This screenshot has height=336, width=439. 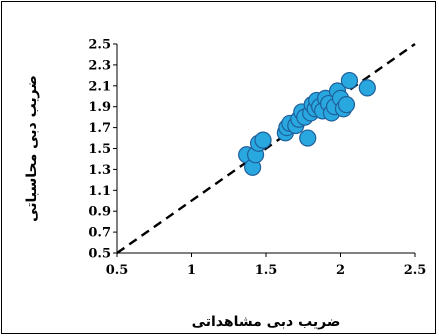 What do you see at coordinates (340, 270) in the screenshot?
I see `x-tick-label-4: 2` at bounding box center [340, 270].